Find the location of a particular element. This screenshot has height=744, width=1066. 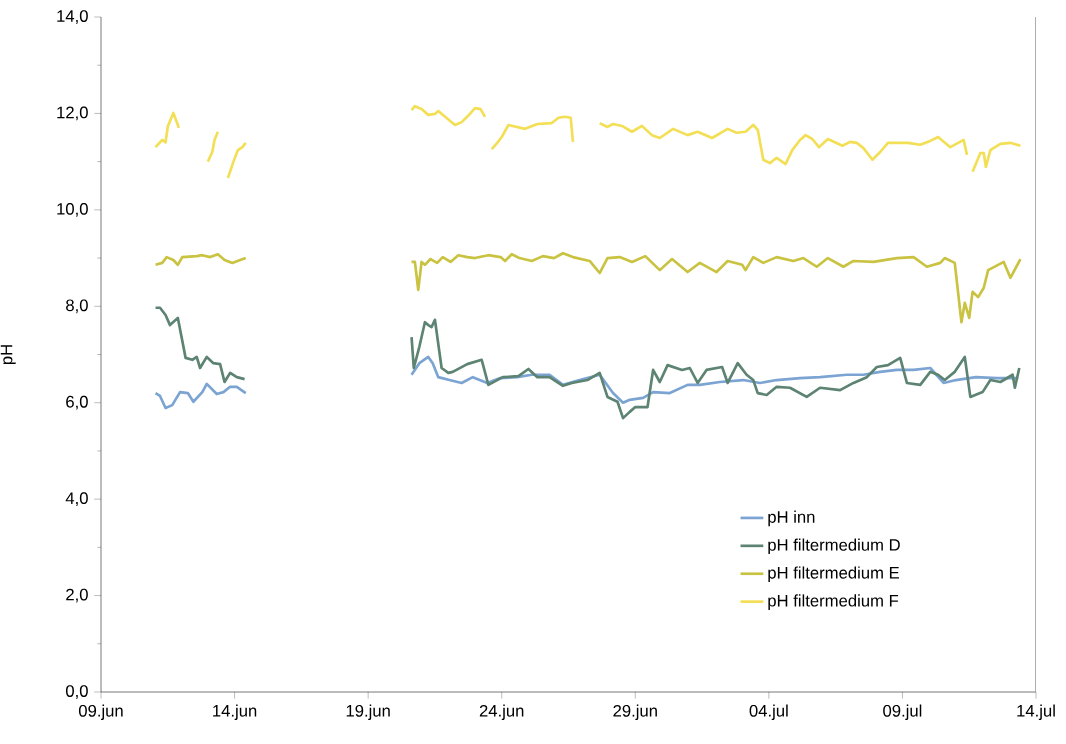

y-axis-title: pH is located at coordinates (8, 355).